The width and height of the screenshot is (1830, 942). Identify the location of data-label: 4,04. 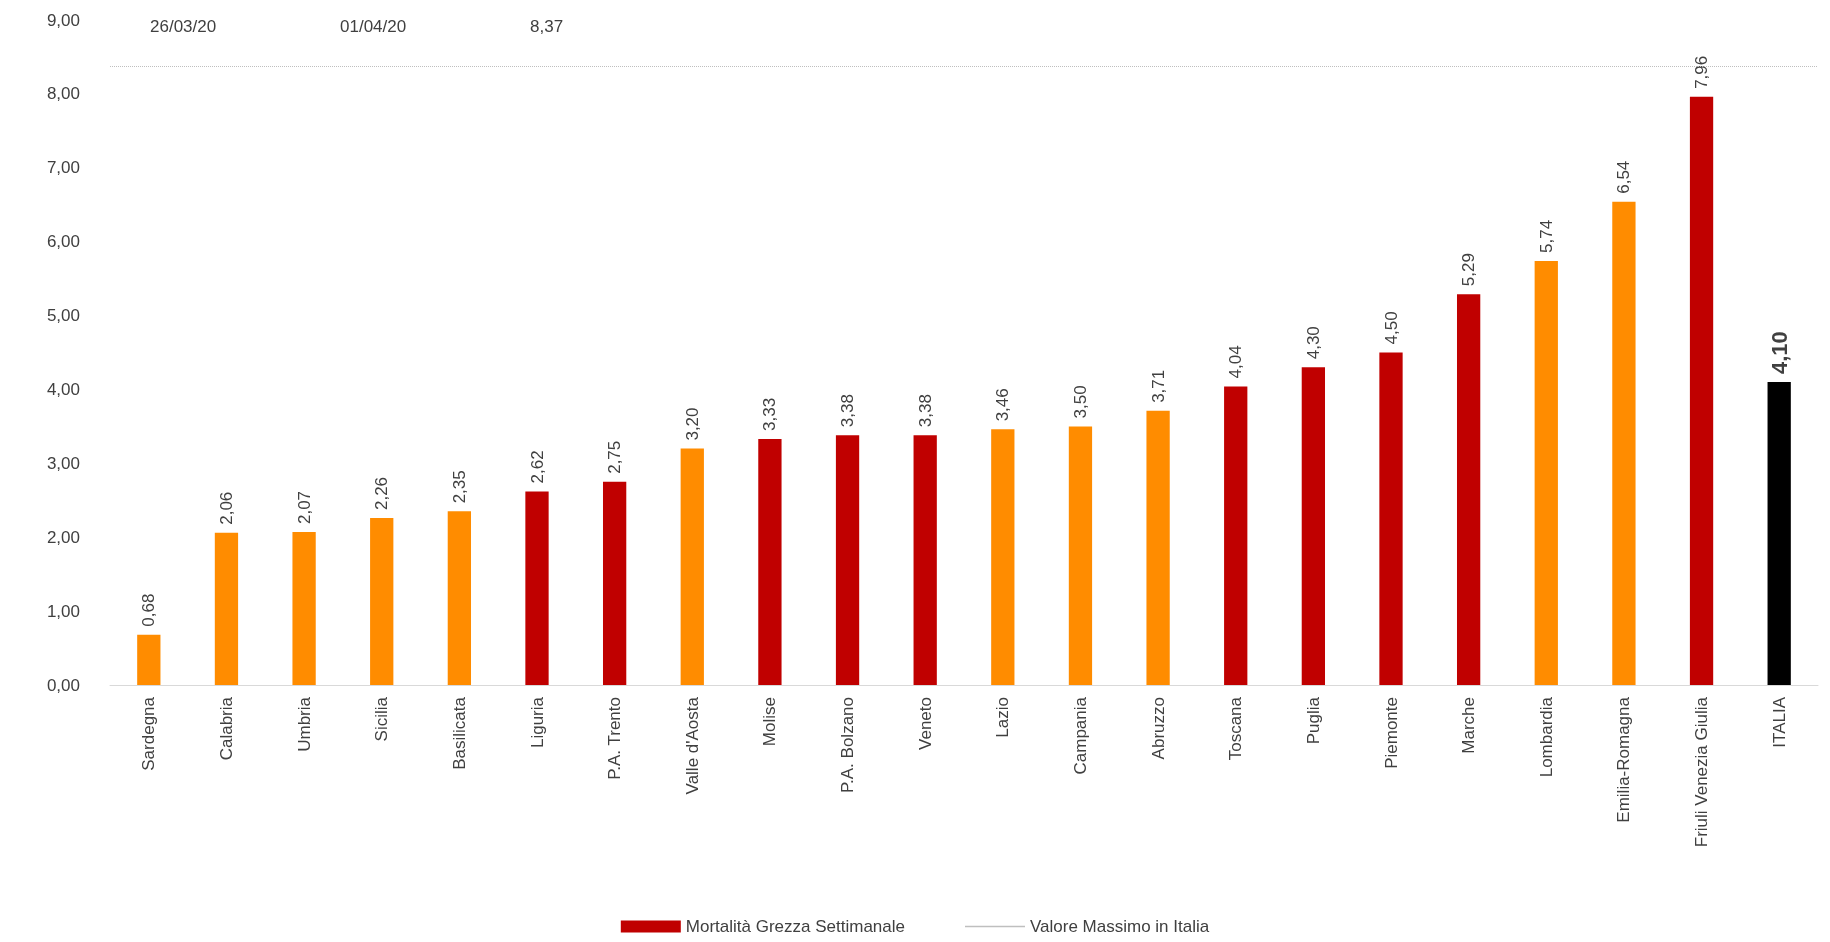
(1236, 362).